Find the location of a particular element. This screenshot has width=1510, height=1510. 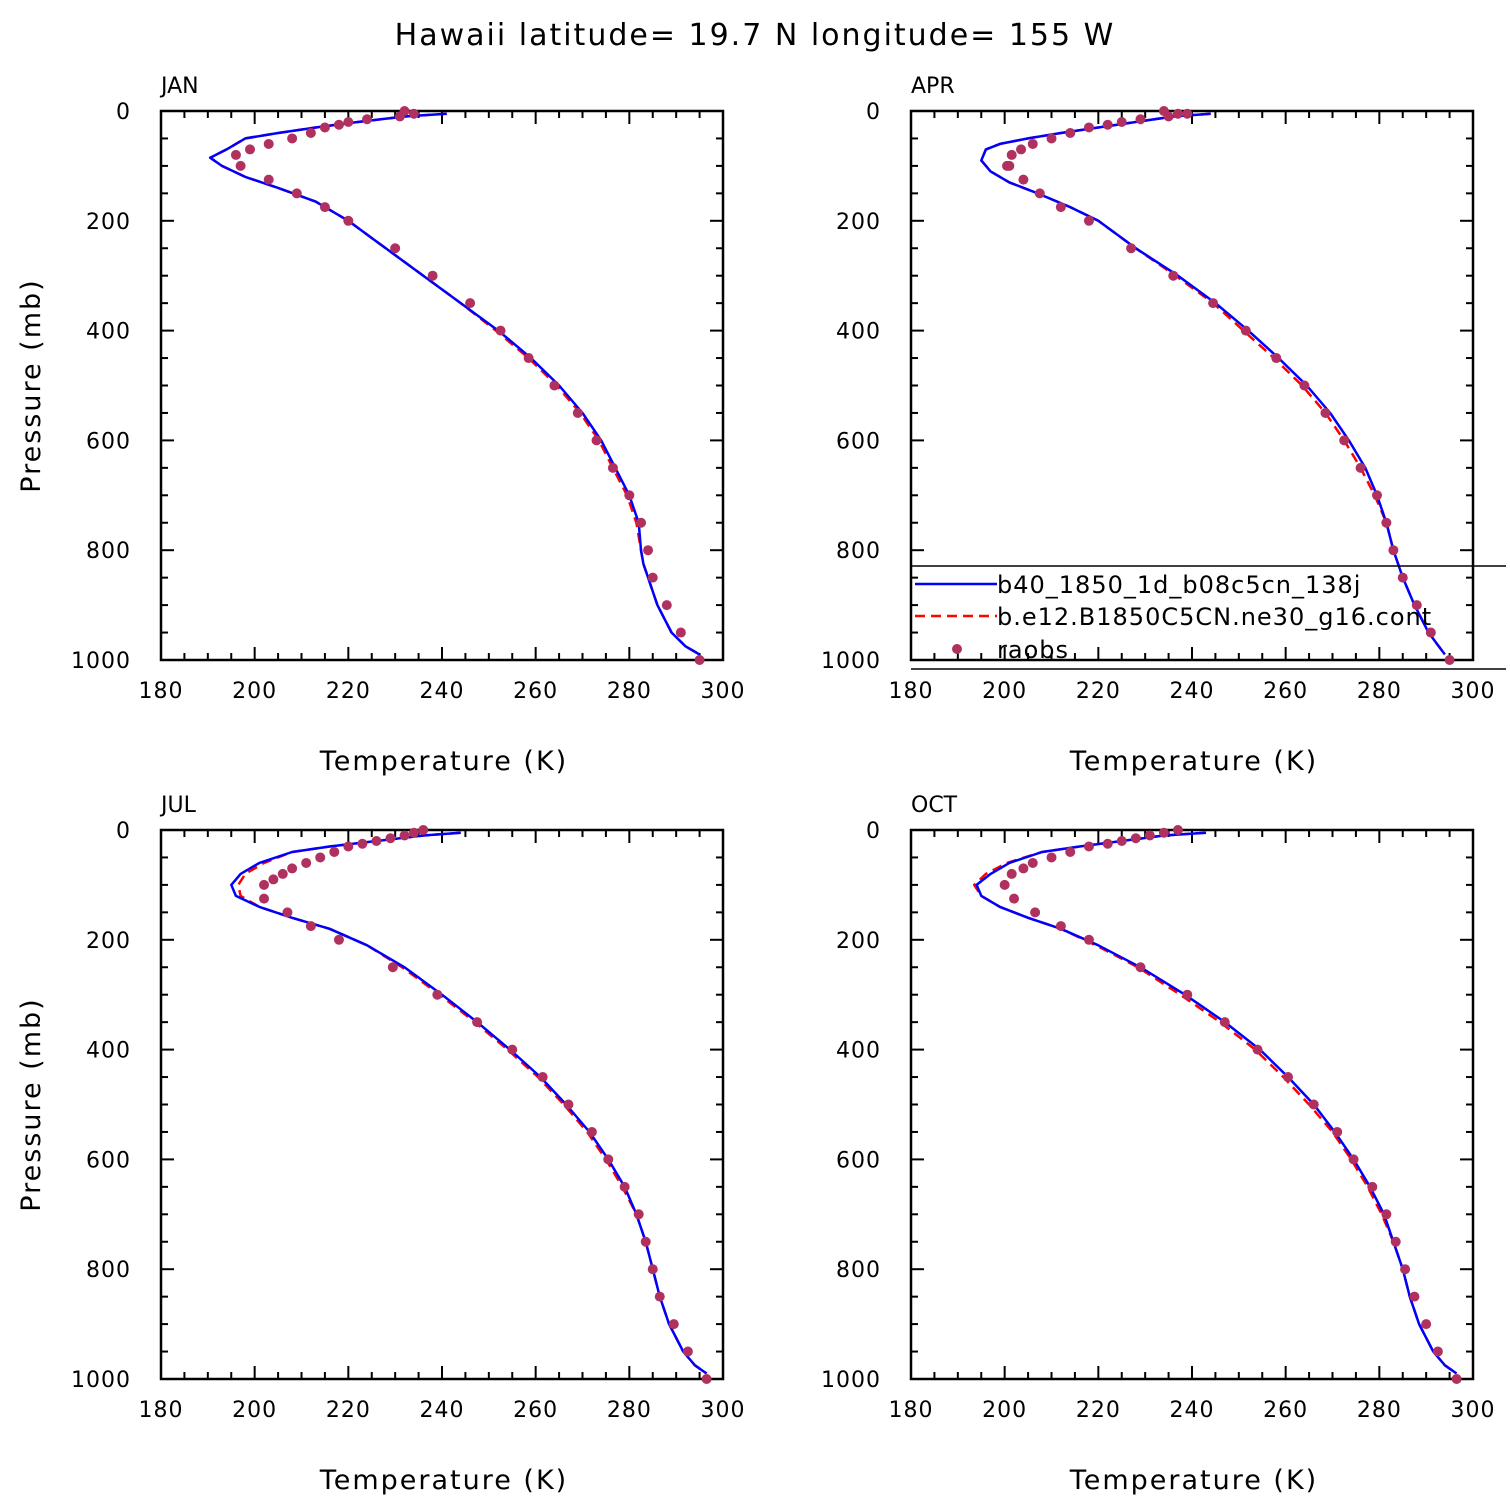

legend-dot-marker is located at coordinates (957, 649).